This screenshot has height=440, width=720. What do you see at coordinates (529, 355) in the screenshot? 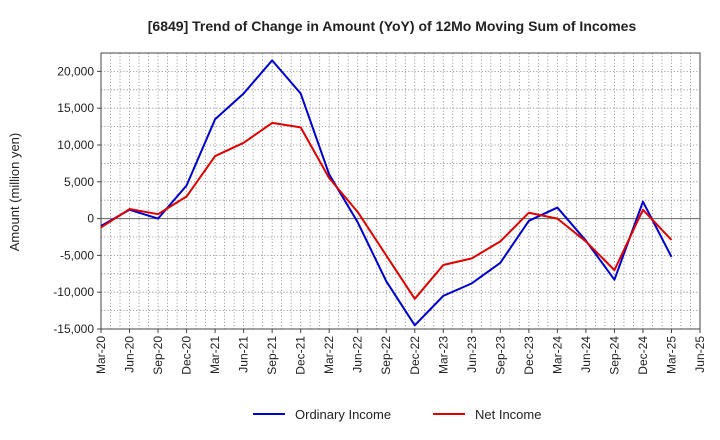
I see `x-tick-label: Dec-23` at bounding box center [529, 355].